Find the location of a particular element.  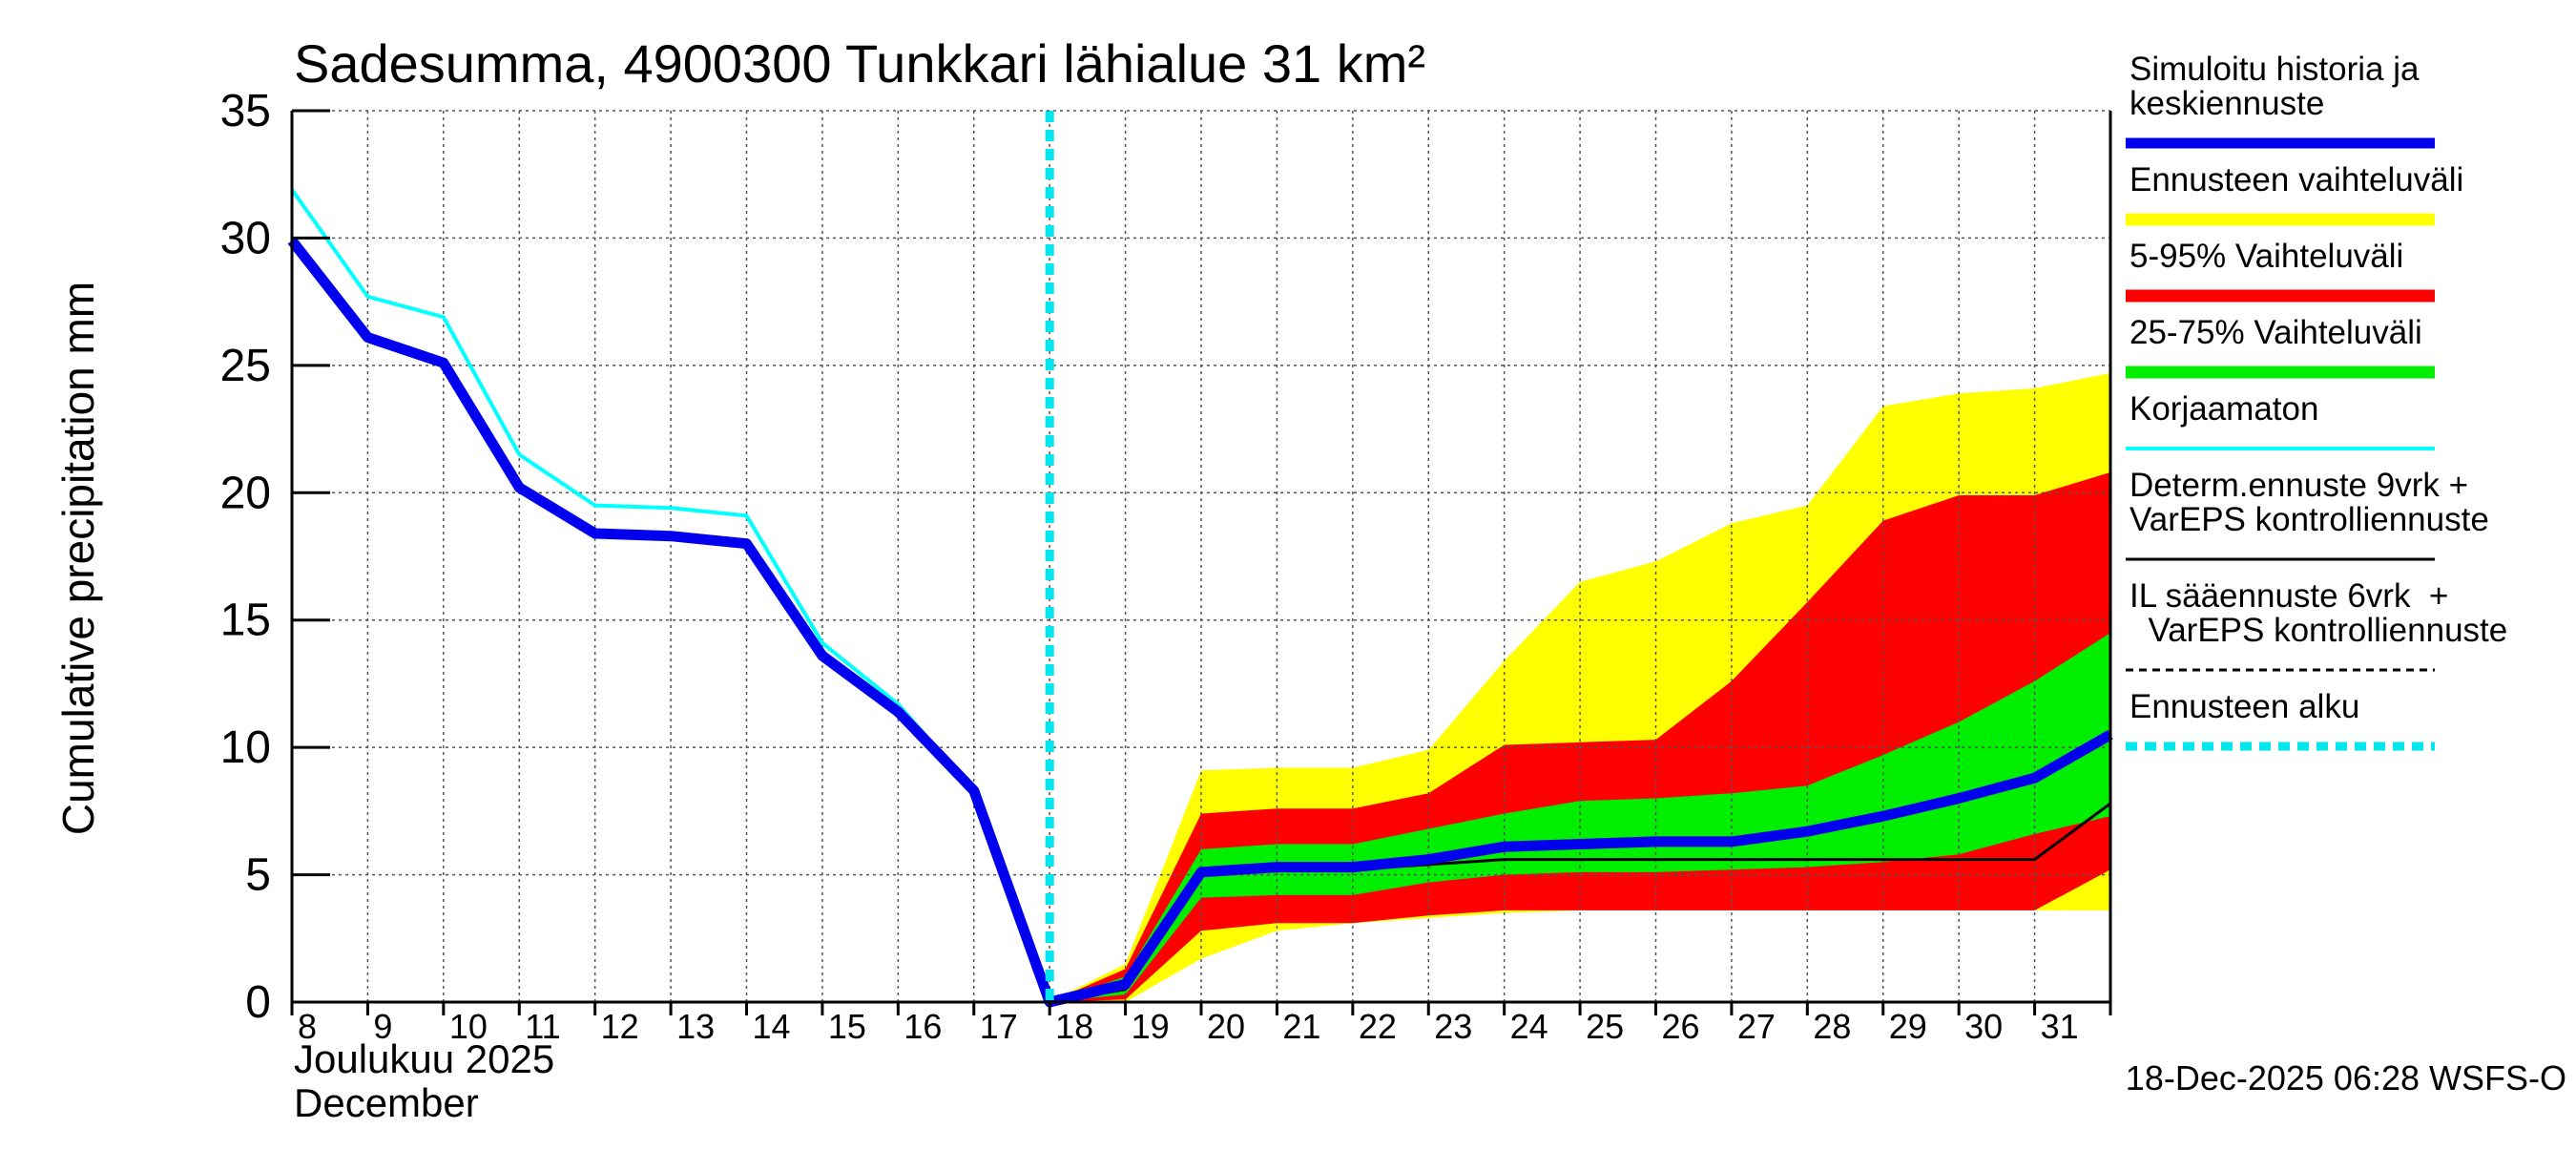

x-tick-label: 14 is located at coordinates (772, 1026).